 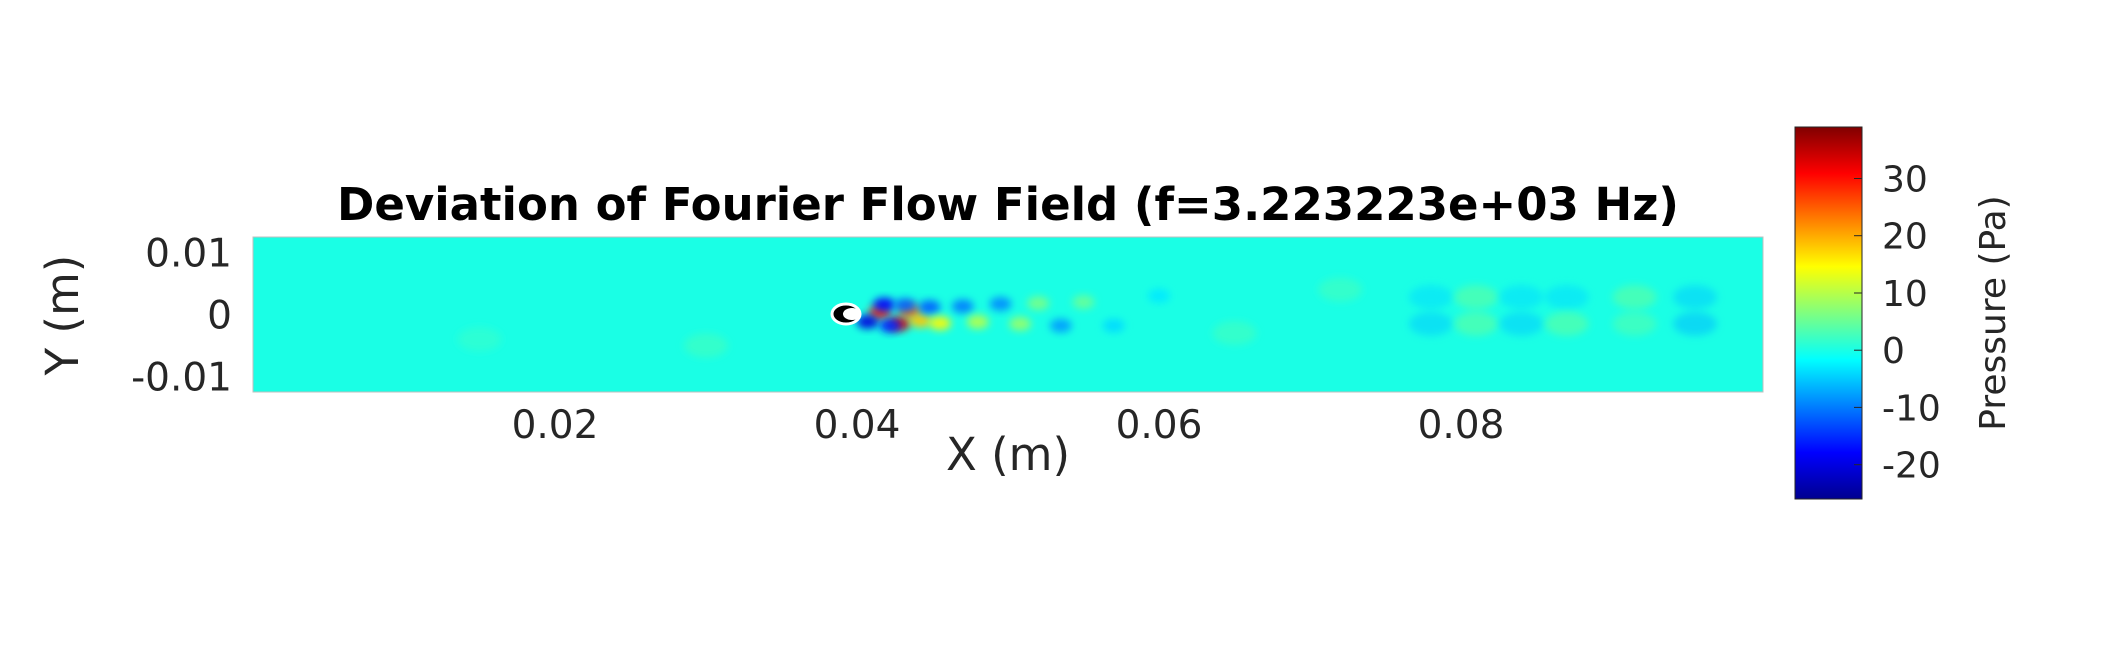 I want to click on y-tick-label: 0.01, so click(x=188, y=254).